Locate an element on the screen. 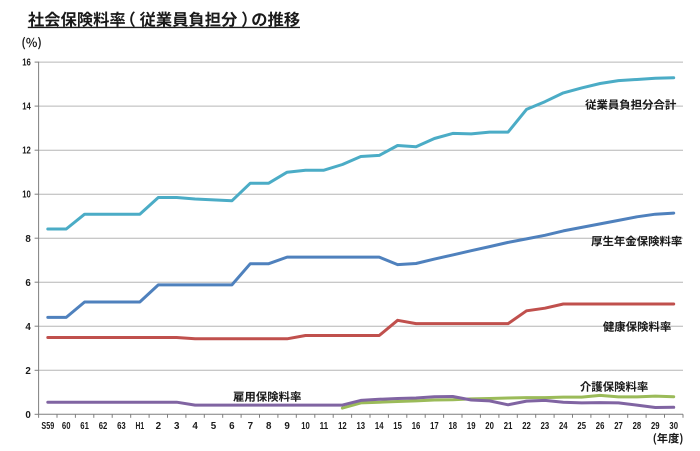 The height and width of the screenshot is (451, 700). svg-text: 60 is located at coordinates (66, 426).